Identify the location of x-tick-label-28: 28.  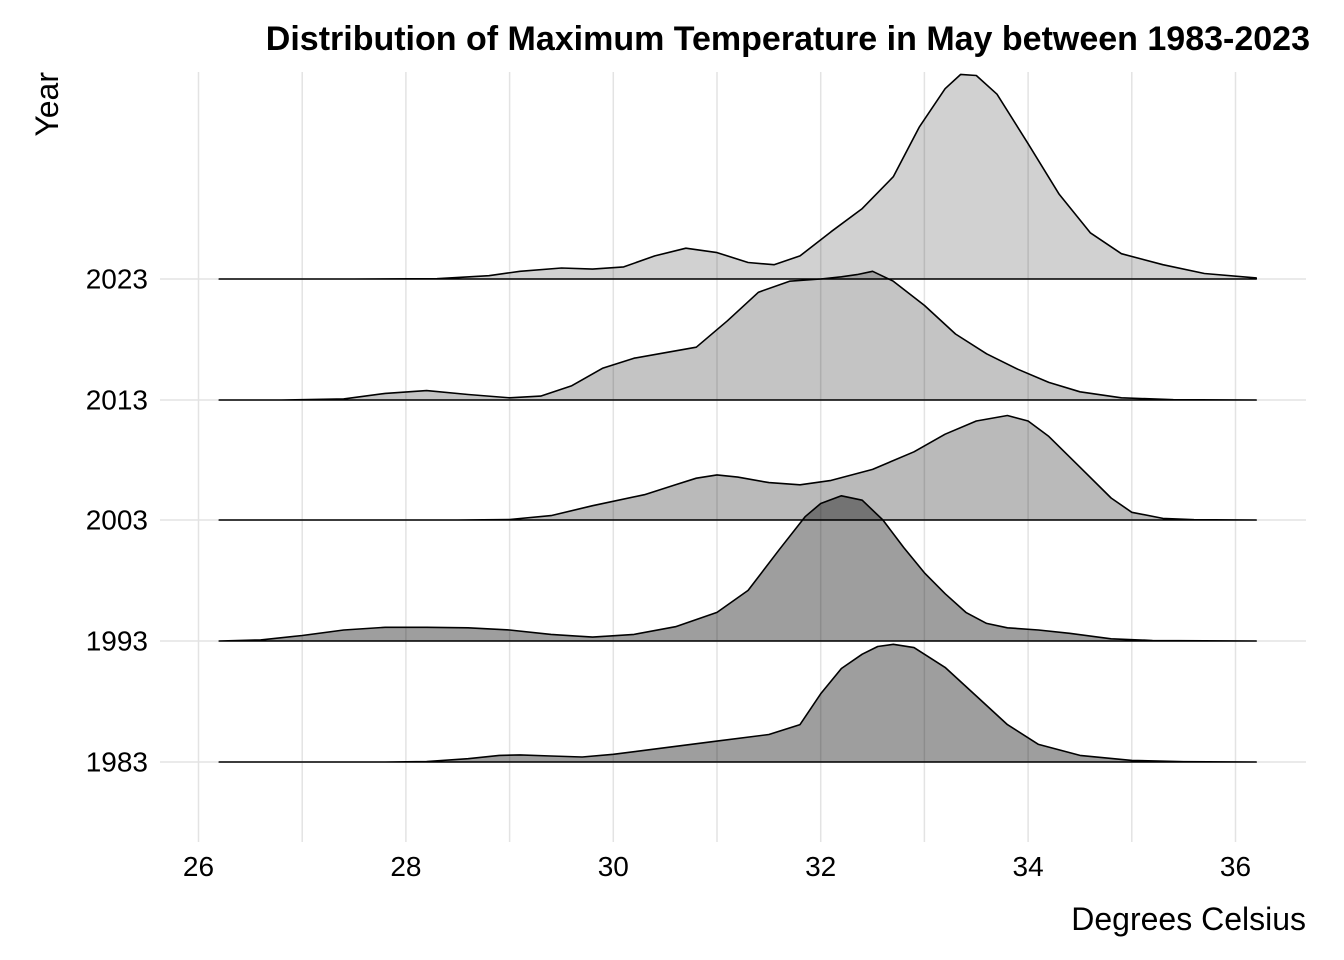
(405, 866).